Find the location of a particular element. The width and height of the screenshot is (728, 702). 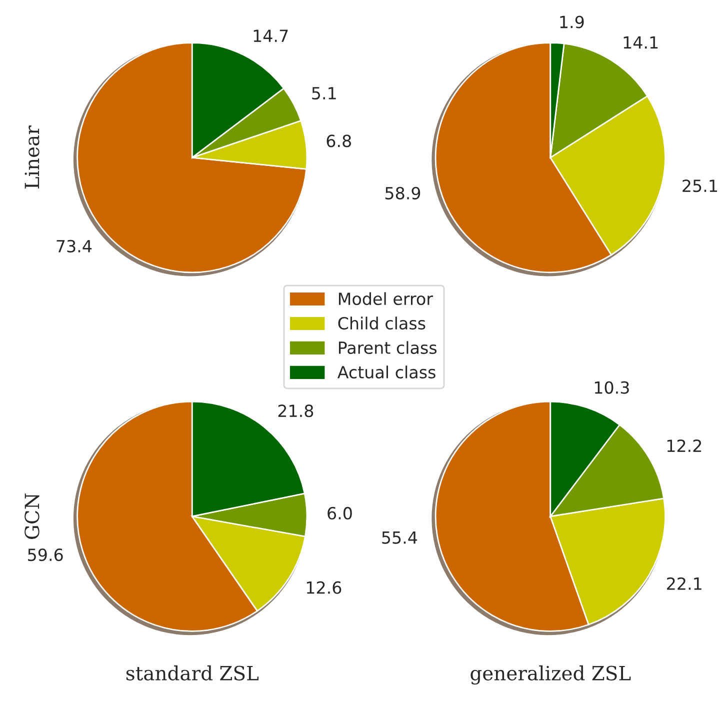

data-label: 58.9 is located at coordinates (402, 193).